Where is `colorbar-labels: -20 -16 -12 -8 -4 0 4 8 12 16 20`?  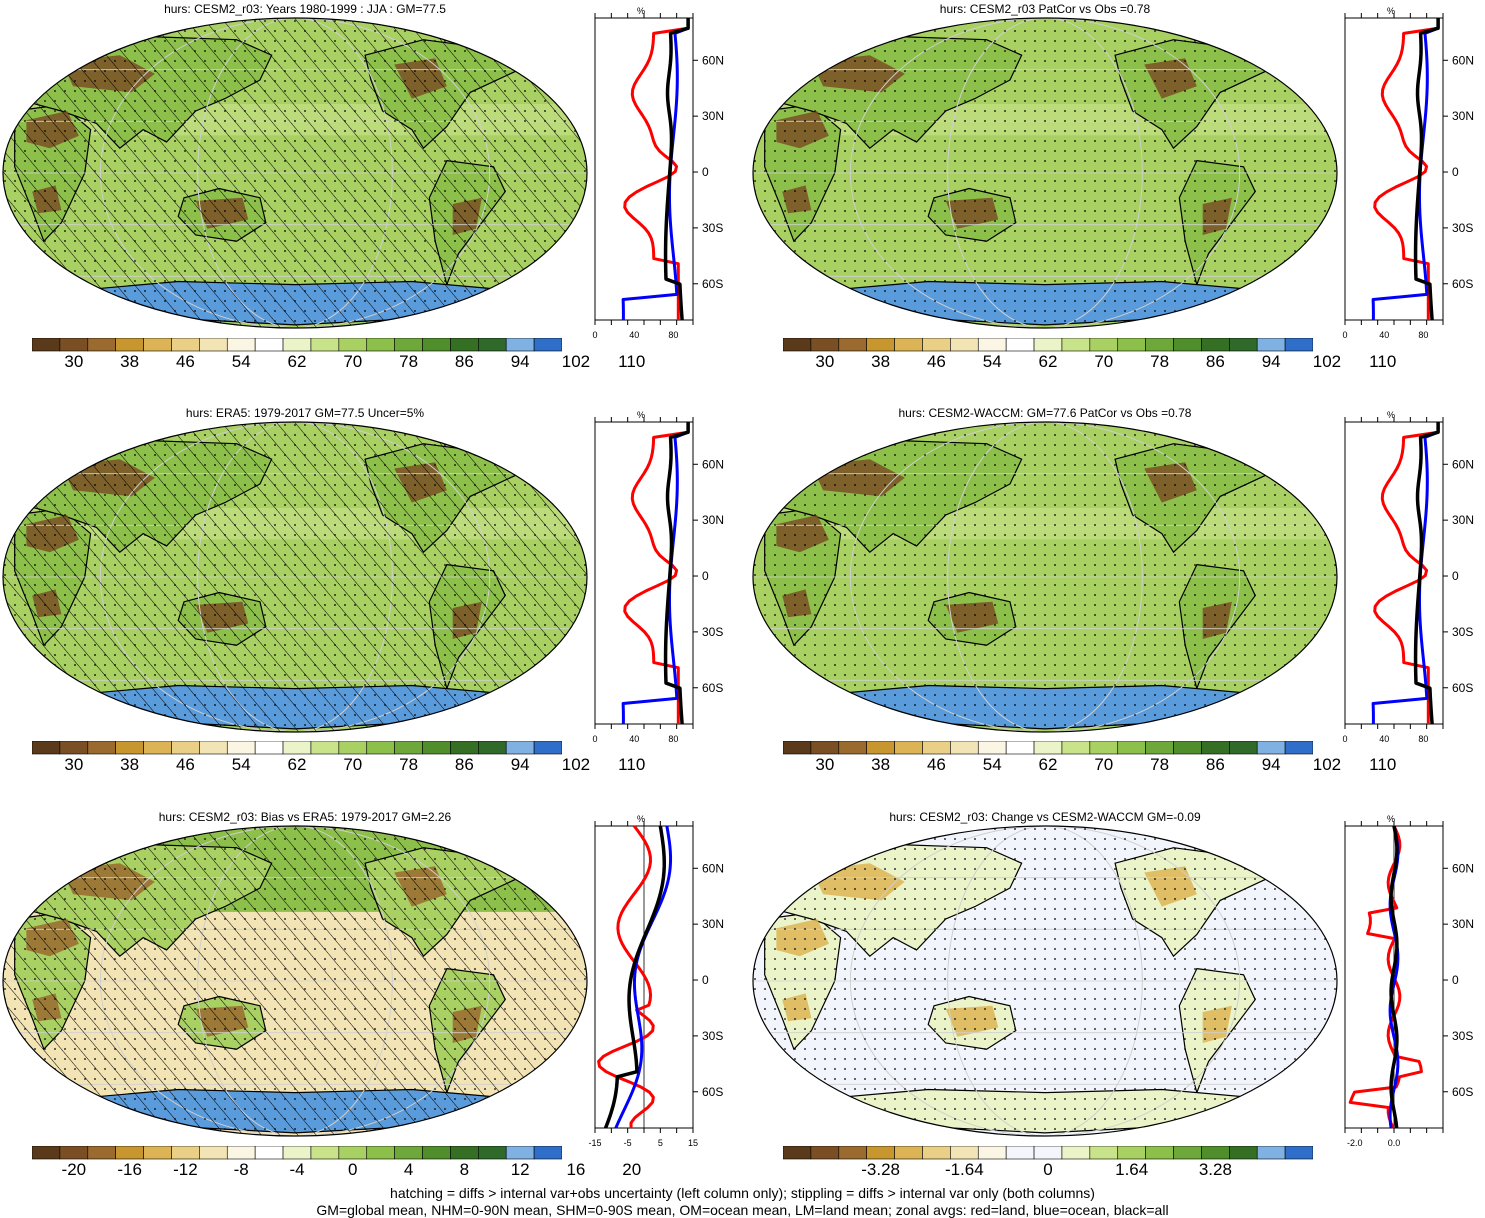 colorbar-labels: -20 -16 -12 -8 -4 0 4 8 12 16 20 is located at coordinates (297, 1171).